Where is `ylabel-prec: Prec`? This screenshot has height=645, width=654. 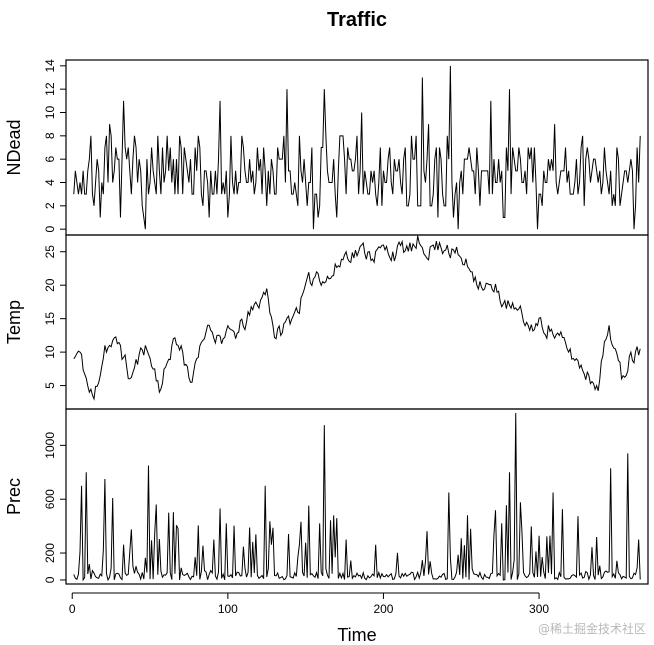 ylabel-prec: Prec is located at coordinates (14, 496).